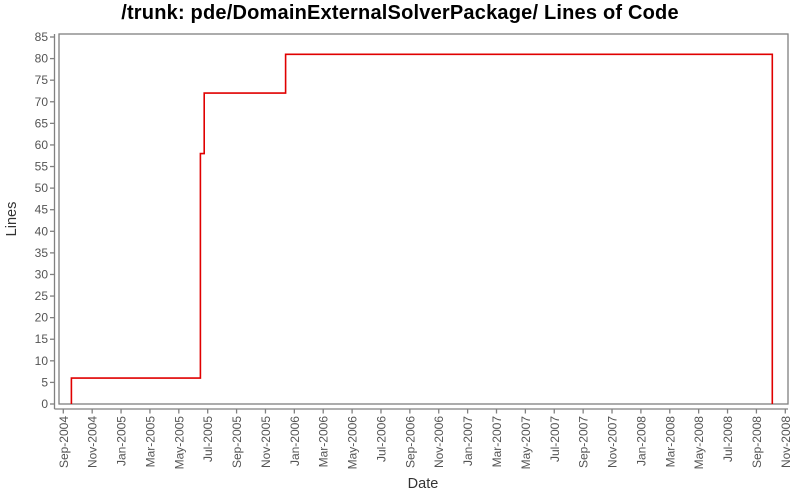 This screenshot has height=500, width=800. I want to click on x-tick-label: Jul-2005, so click(208, 439).